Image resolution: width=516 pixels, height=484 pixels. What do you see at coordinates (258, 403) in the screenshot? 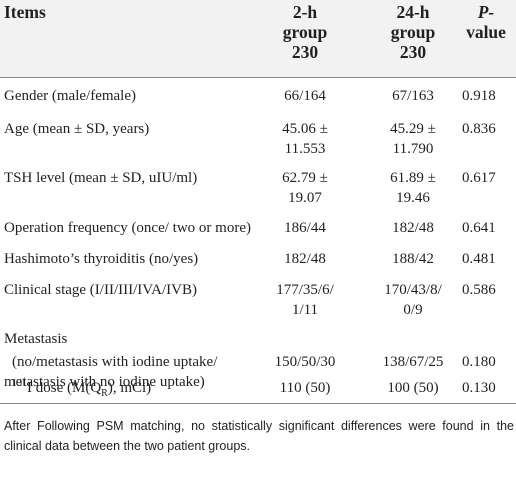
I see `table-bottom-divider` at bounding box center [258, 403].